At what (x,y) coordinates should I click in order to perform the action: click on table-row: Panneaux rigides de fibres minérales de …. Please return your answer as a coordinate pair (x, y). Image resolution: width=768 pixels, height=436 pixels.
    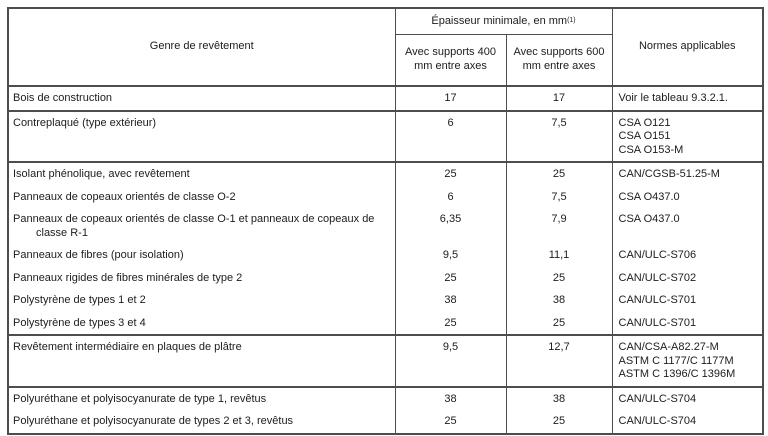
    Looking at the image, I should click on (385, 277).